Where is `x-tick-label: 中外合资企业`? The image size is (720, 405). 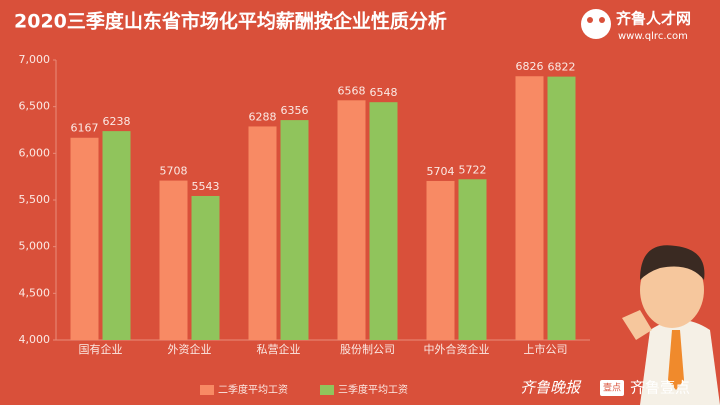
x-tick-label: 中外合资企业 is located at coordinates (457, 349).